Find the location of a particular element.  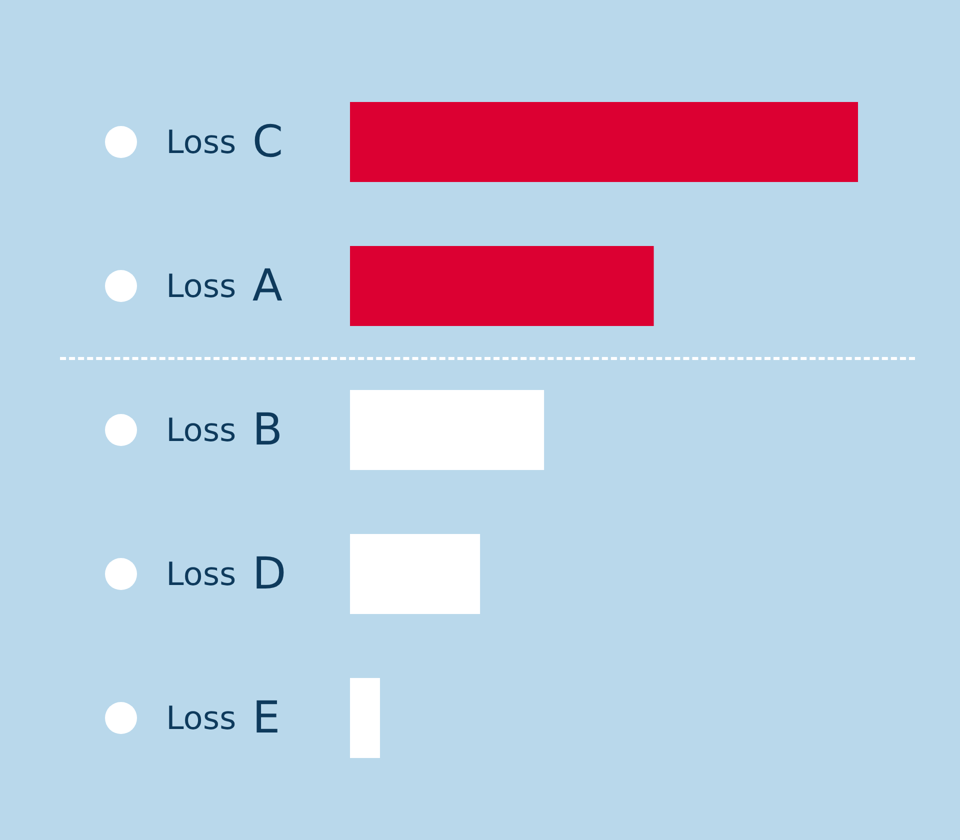

y-tick-label: Loss B is located at coordinates (224, 430).